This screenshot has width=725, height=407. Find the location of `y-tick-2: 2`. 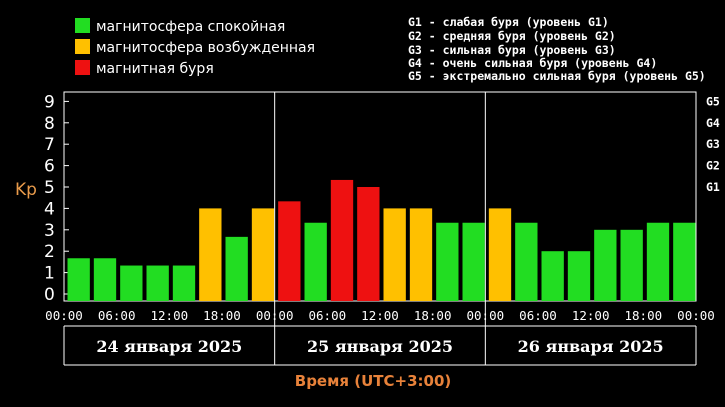

y-tick-2: 2 is located at coordinates (49, 252).